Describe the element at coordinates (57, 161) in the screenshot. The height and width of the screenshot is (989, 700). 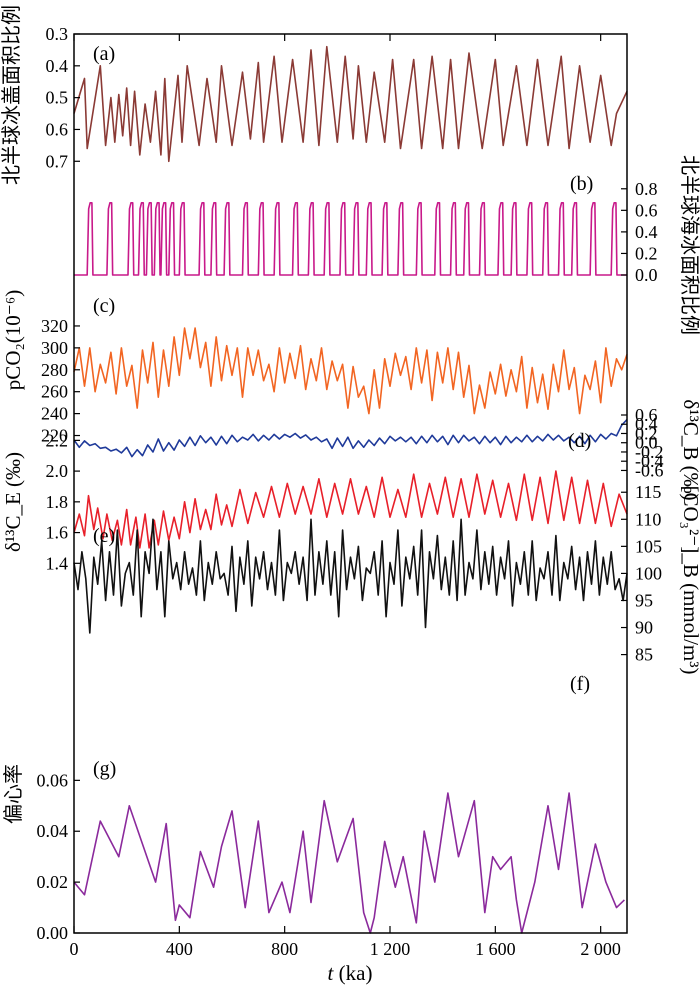
I see `y-tick-label-a: 0.7` at that location.